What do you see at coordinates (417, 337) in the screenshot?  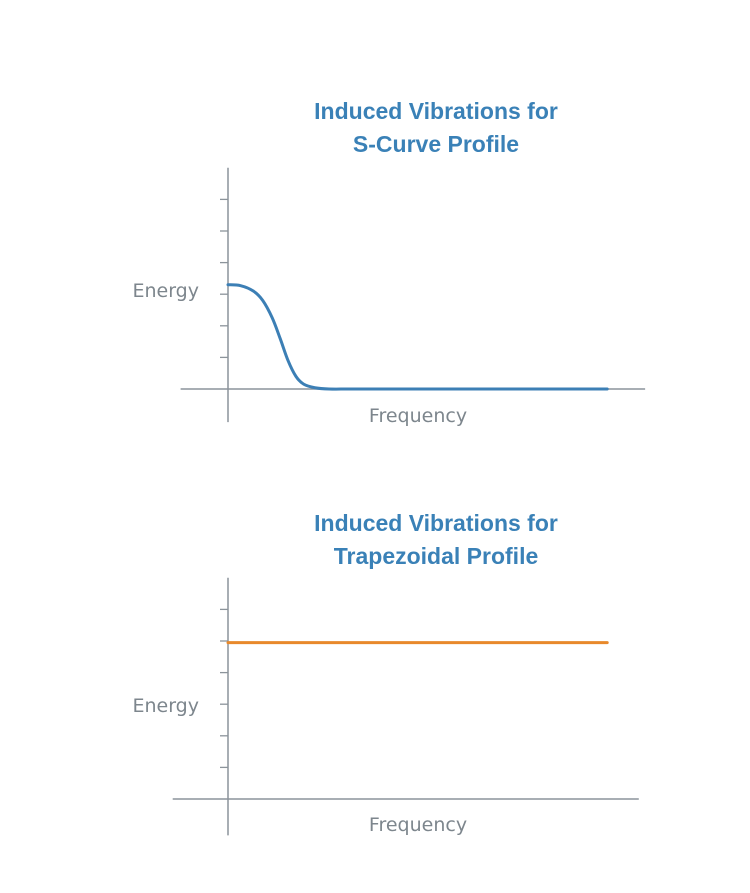 I see `series-line` at bounding box center [417, 337].